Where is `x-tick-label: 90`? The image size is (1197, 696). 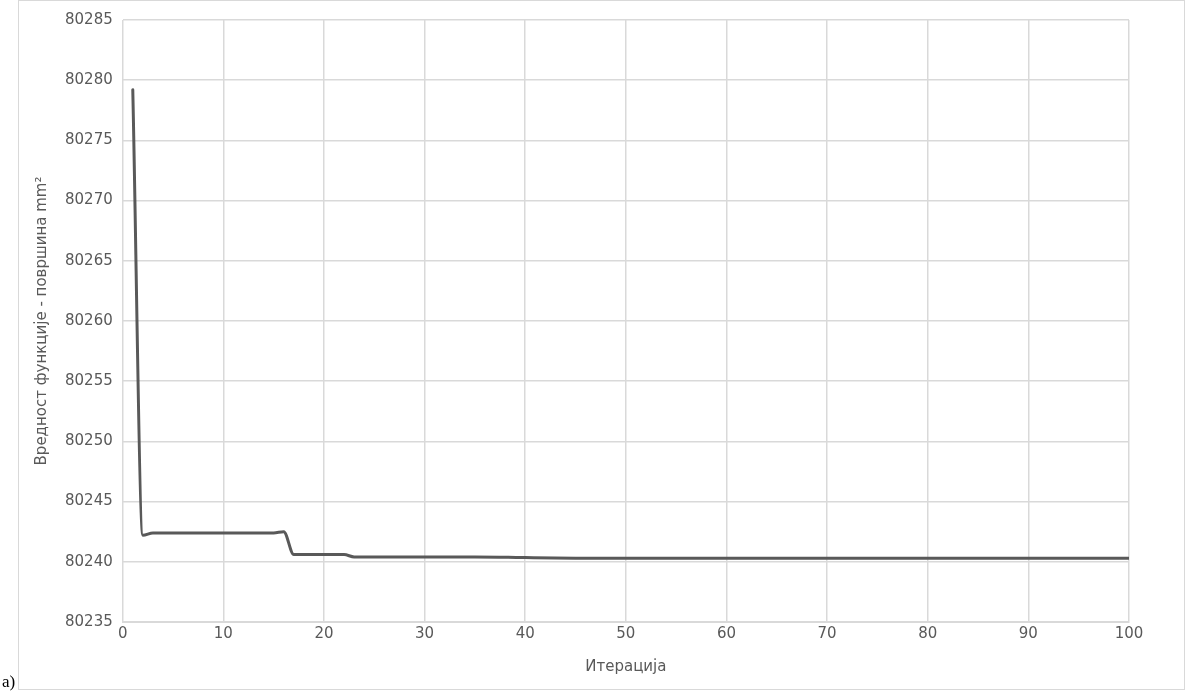 x-tick-label: 90 is located at coordinates (1028, 632).